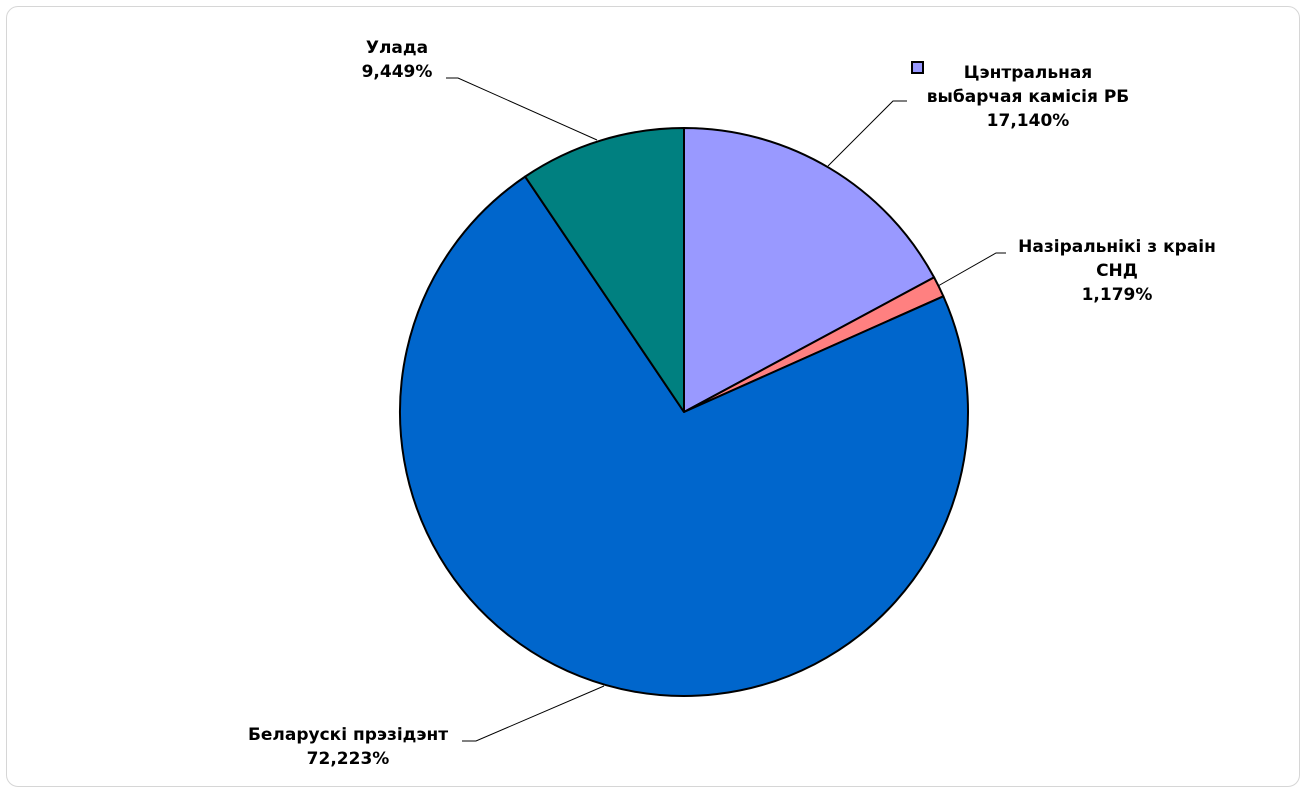 The height and width of the screenshot is (793, 1306). What do you see at coordinates (1028, 73) in the screenshot?
I see `slice-label-line-0-0: Цэнтральная` at bounding box center [1028, 73].